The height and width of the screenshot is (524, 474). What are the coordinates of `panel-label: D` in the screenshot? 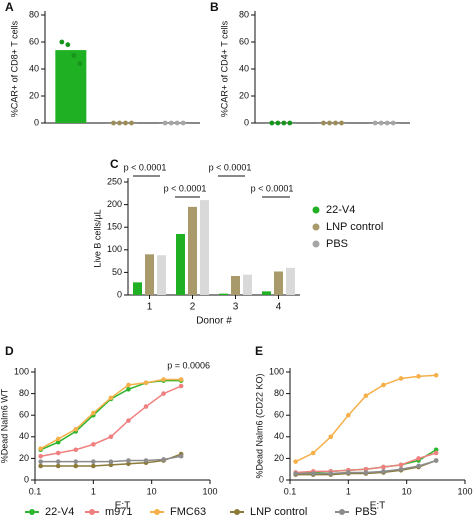 It's located at (9, 351).